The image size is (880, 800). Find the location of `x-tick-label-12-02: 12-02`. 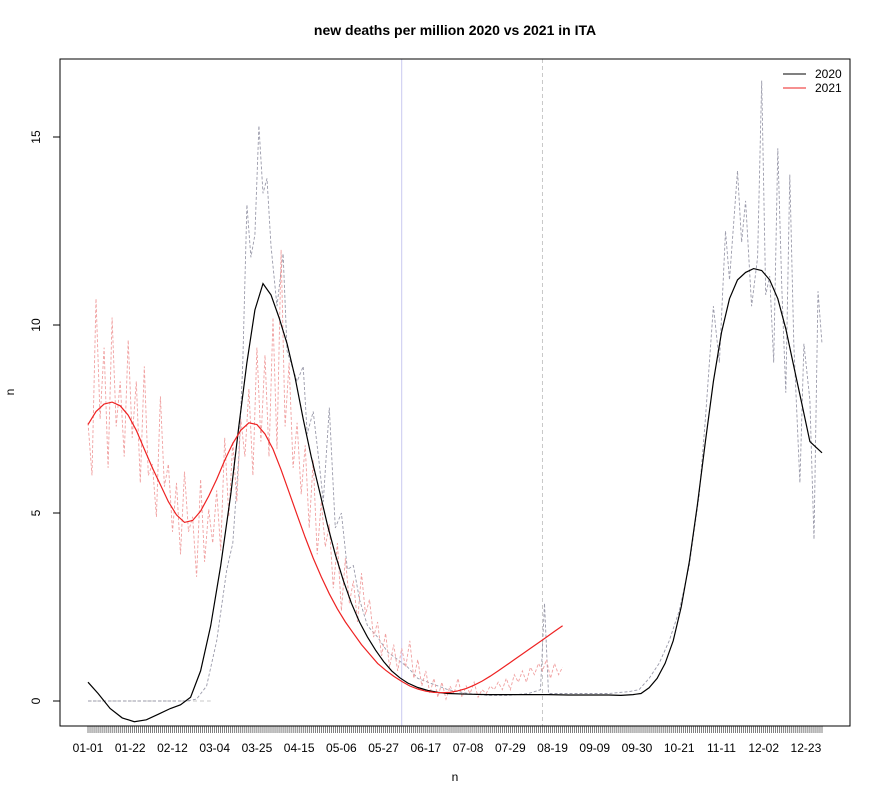

x-tick-label-12-02: 12-02 is located at coordinates (763, 748).